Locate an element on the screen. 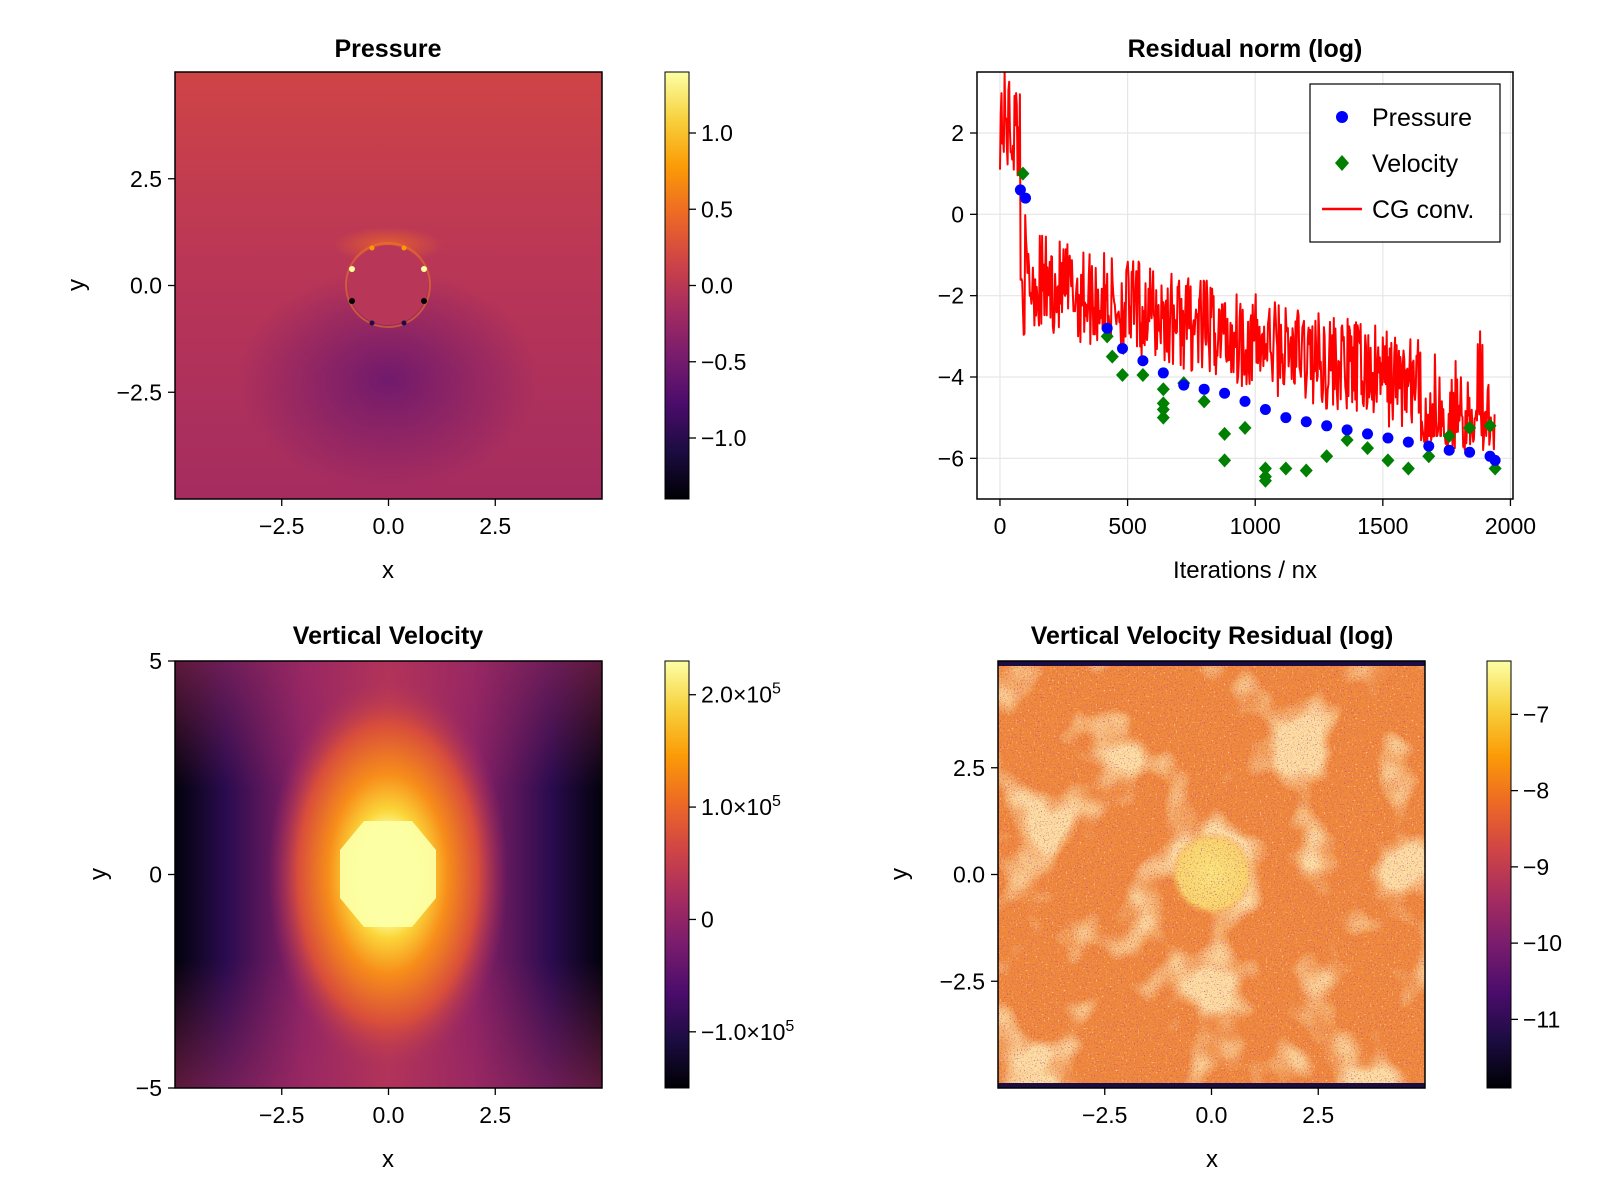 The width and height of the screenshot is (1600, 1200). pressure-xticks: −2.5 0.0 2.5 is located at coordinates (385, 519).